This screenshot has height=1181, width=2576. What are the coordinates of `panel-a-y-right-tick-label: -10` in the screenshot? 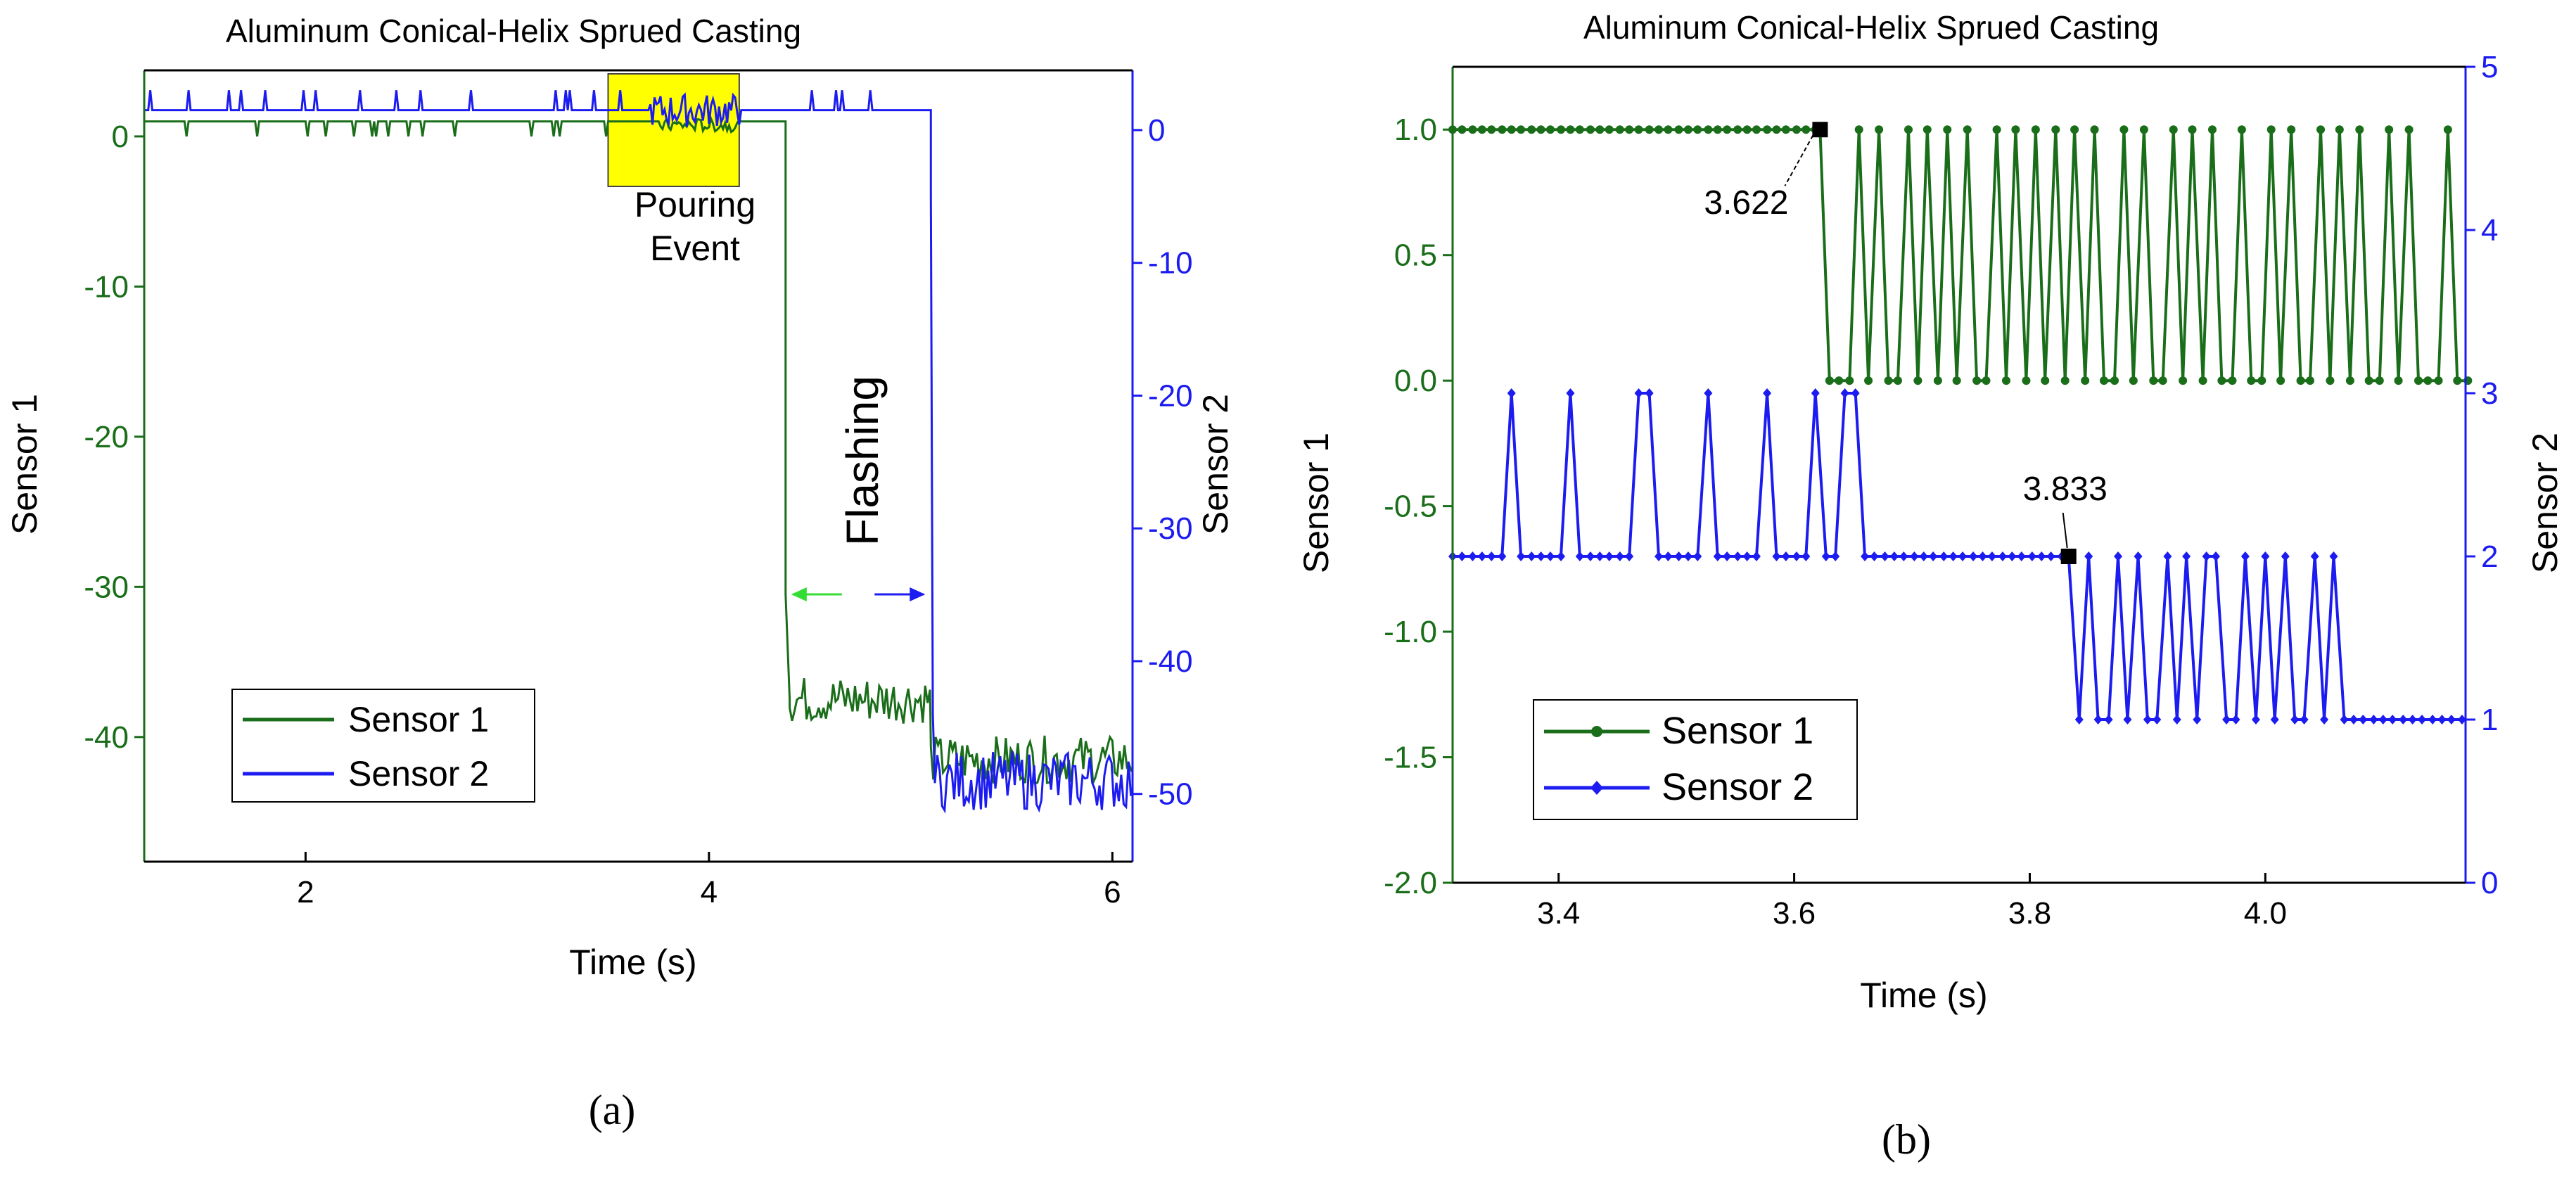 It's located at (1170, 263).